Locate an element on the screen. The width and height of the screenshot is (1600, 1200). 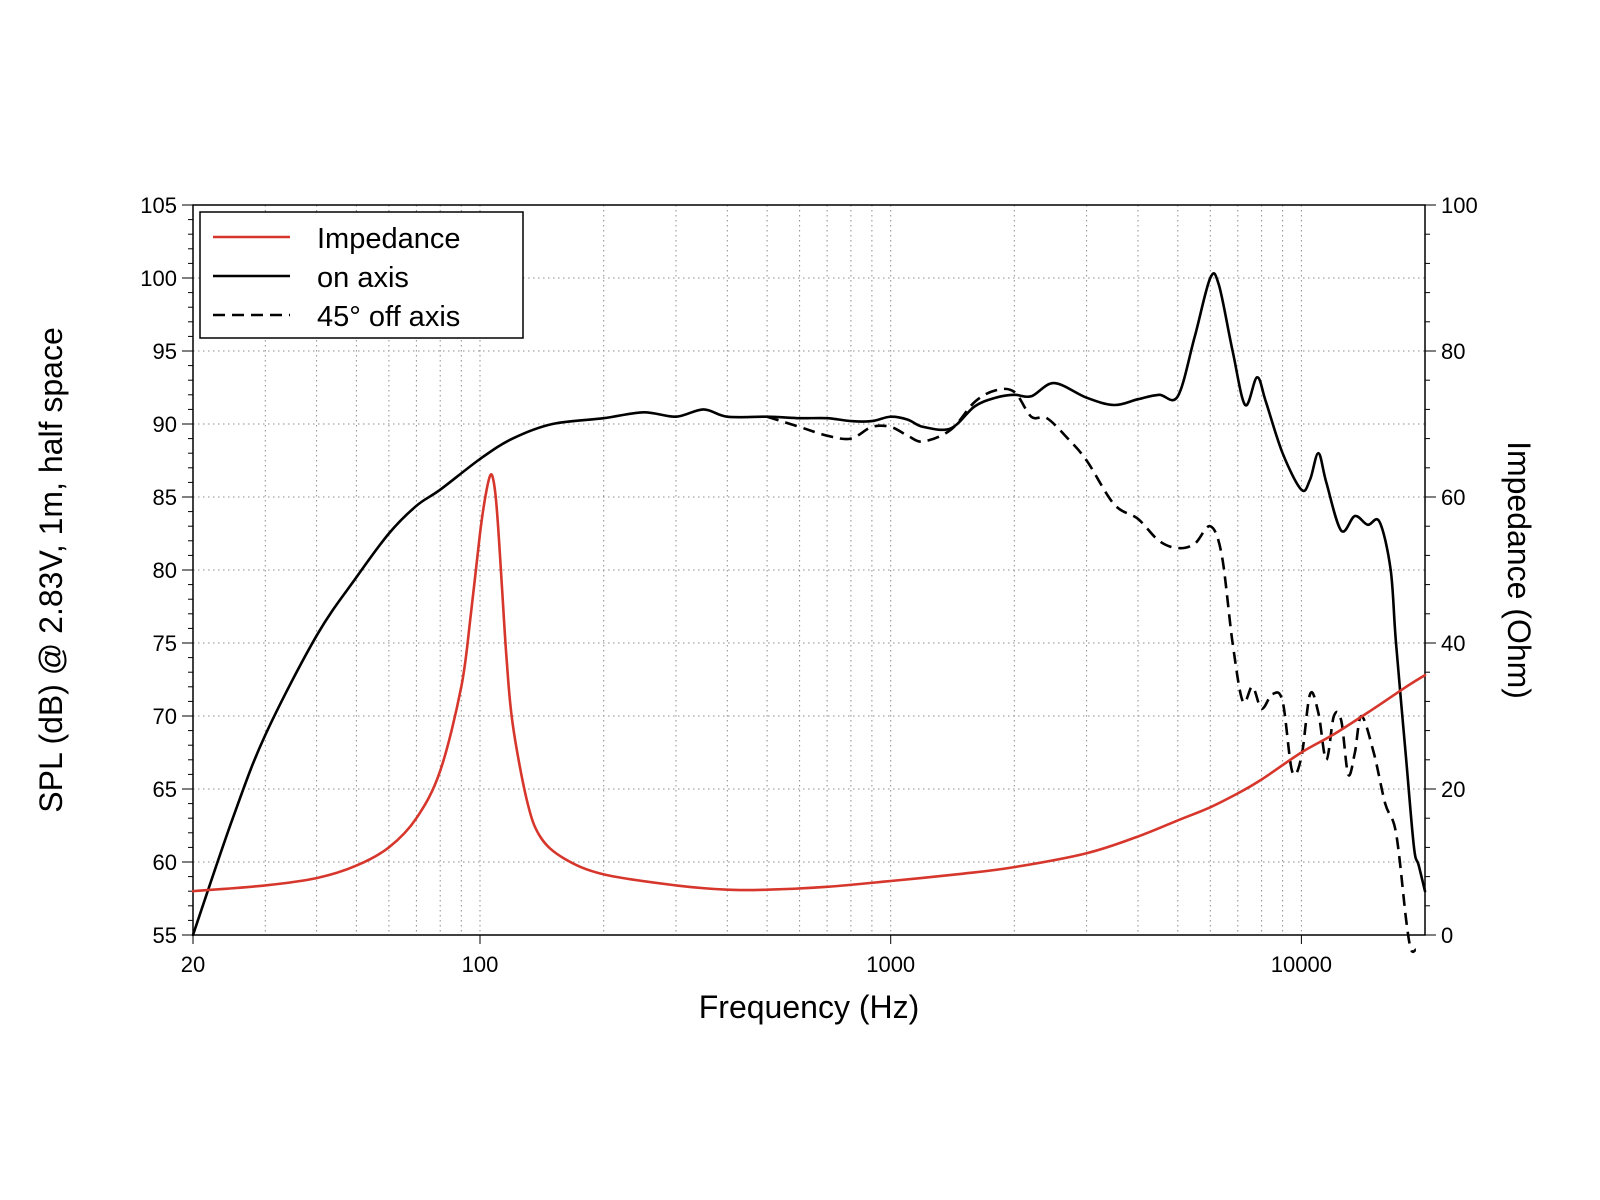
y-axis-title: SPL (dB) @ 2.83V, 1m, half space is located at coordinates (51, 569).